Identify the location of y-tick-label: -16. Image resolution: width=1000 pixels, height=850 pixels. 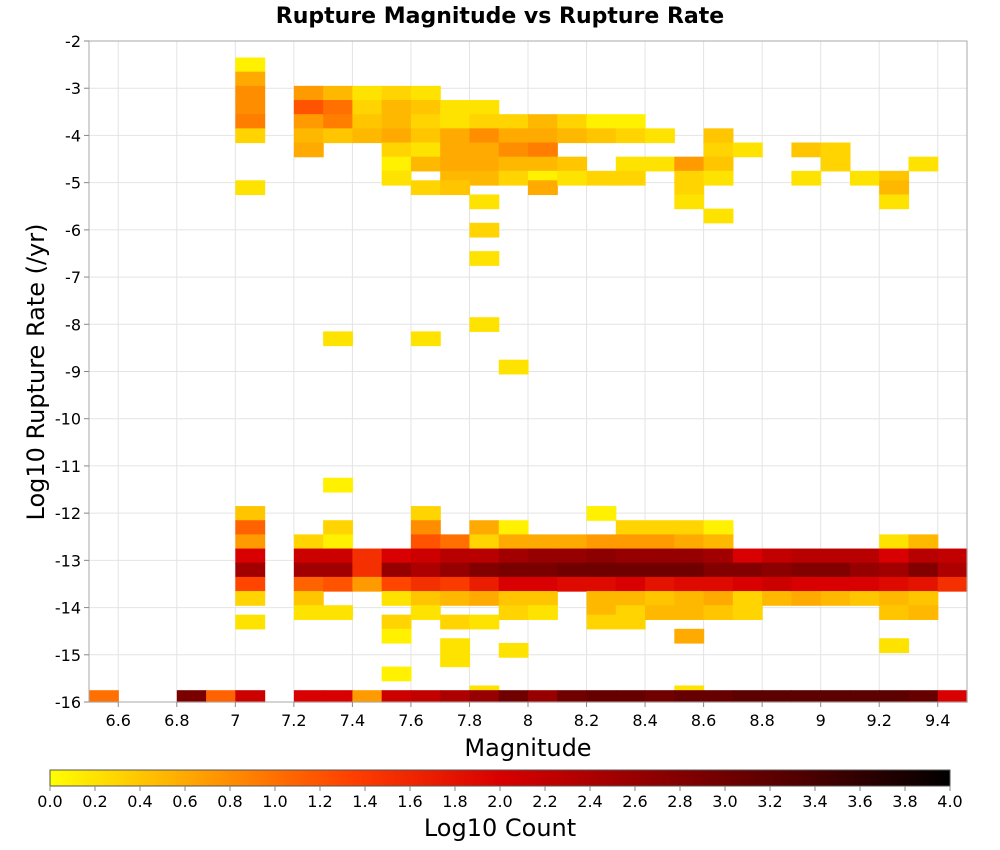
(68, 702).